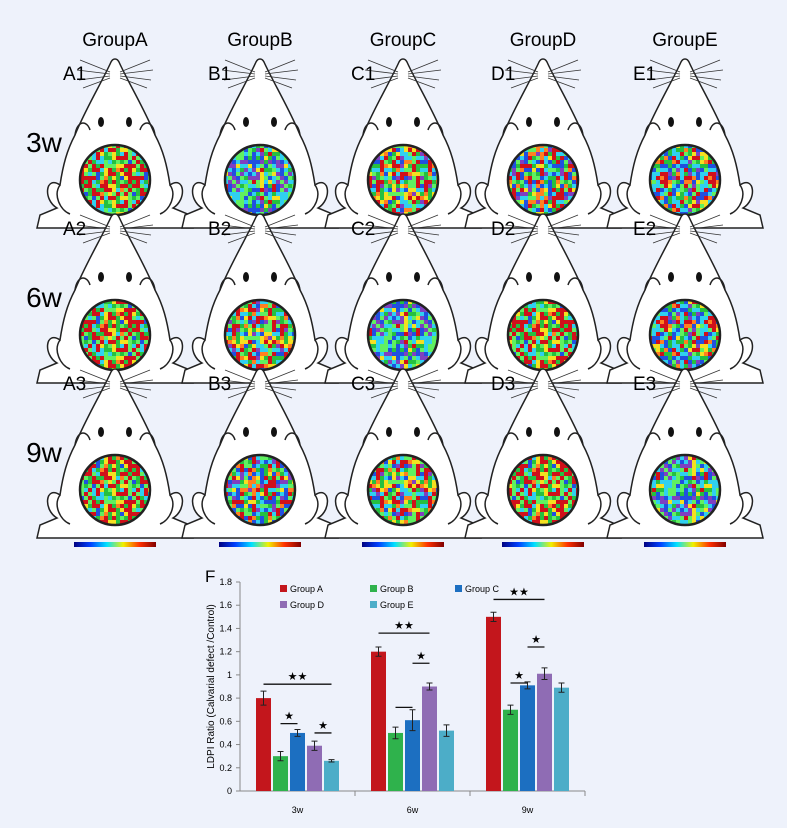  What do you see at coordinates (363, 74) in the screenshot?
I see `panel-label: C1` at bounding box center [363, 74].